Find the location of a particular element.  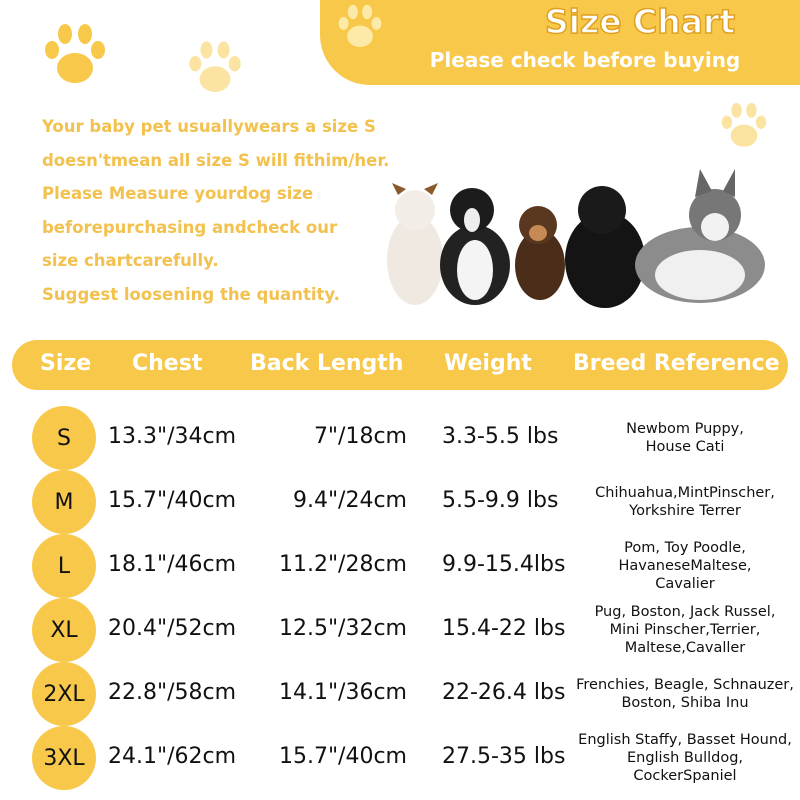

size-badge: S is located at coordinates (64, 438).